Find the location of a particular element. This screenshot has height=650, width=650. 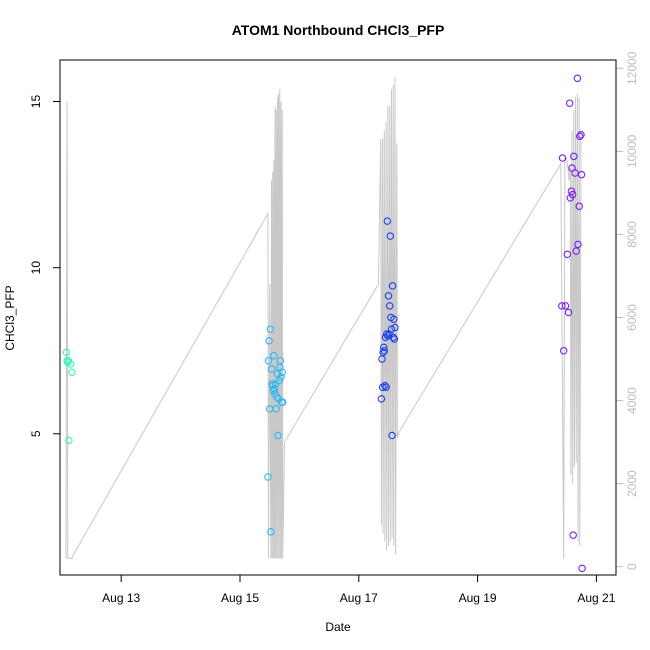

y2-tick-label-6: 10000 is located at coordinates (632, 151).